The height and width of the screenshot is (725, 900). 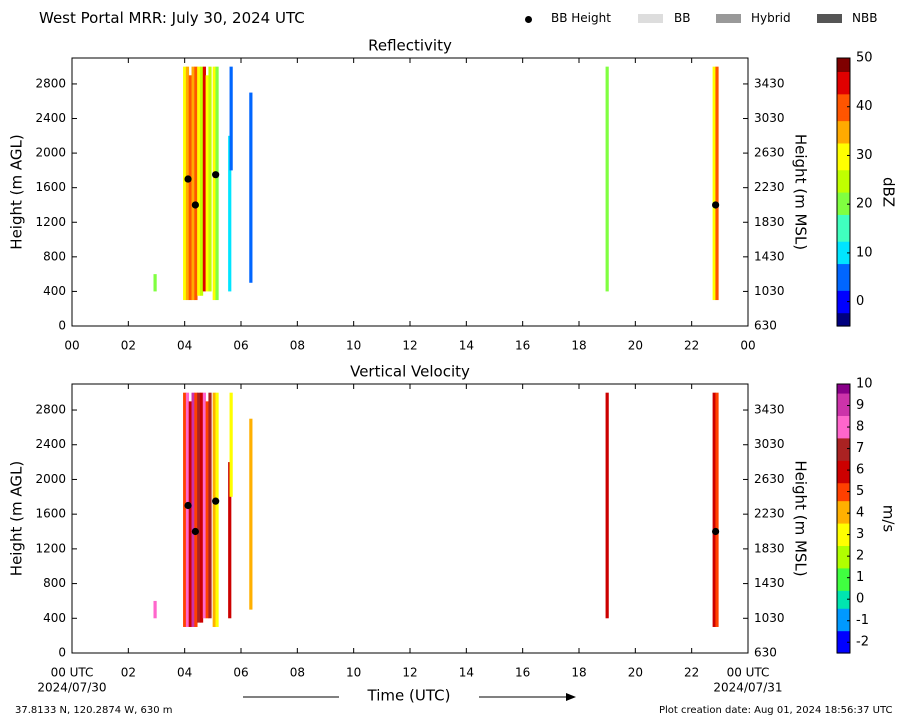 What do you see at coordinates (860, 534) in the screenshot?
I see `colorbar-tick-label: 3` at bounding box center [860, 534].